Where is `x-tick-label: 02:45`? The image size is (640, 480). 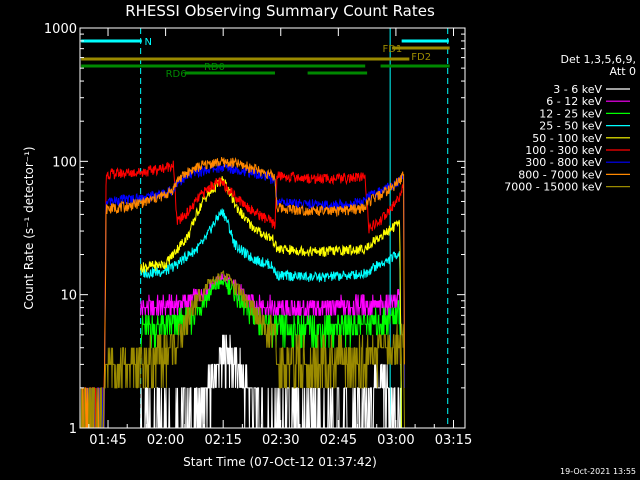
x-tick-label: 02:45 is located at coordinates (338, 440).